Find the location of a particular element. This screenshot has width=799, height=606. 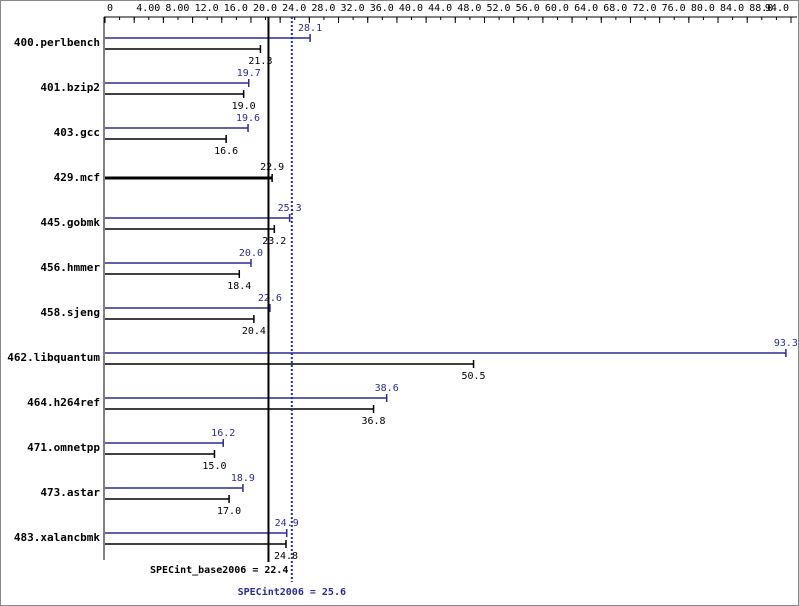

x-tick-label: 20.0 is located at coordinates (265, 8).